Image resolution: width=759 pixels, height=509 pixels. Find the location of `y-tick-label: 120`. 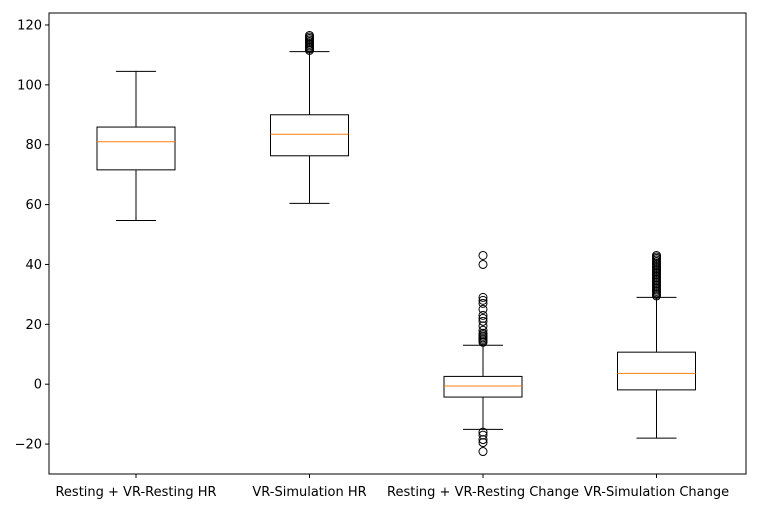

y-tick-label: 120 is located at coordinates (29, 25).